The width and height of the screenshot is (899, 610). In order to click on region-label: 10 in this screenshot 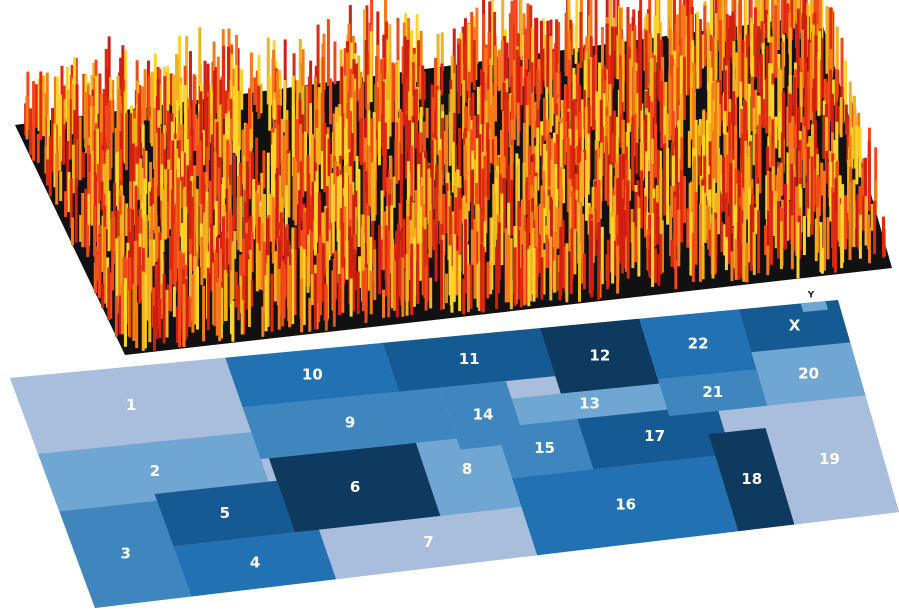, I will do `click(312, 374)`.